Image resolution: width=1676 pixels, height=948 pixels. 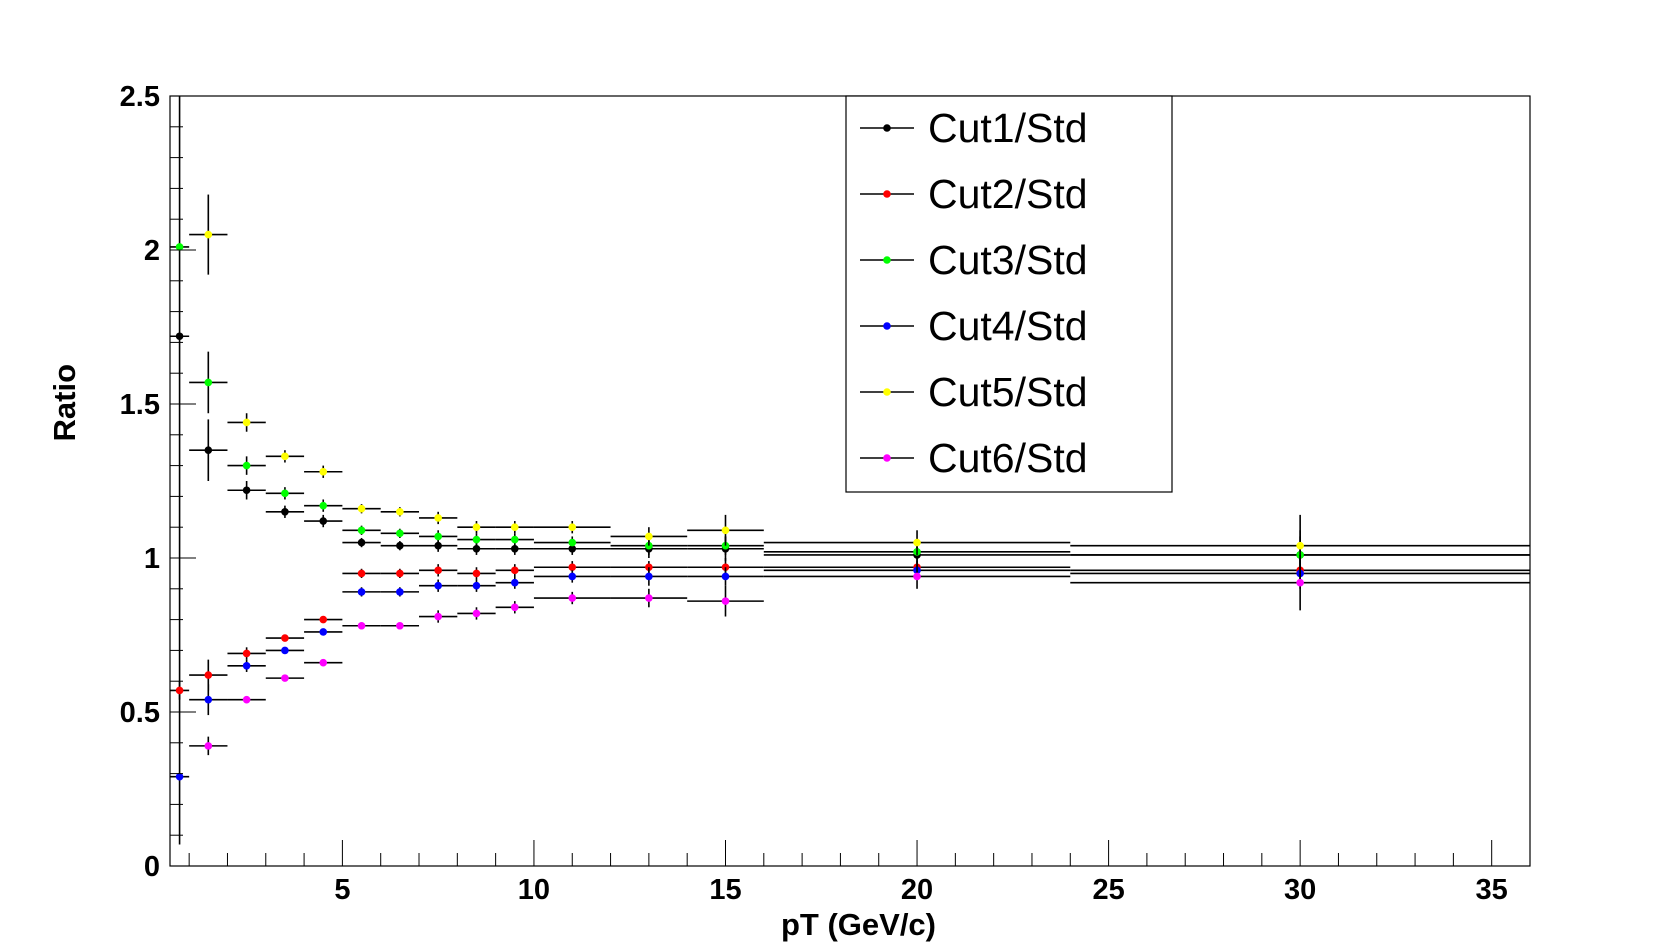 What do you see at coordinates (342, 890) in the screenshot?
I see `x-tick-label: 5` at bounding box center [342, 890].